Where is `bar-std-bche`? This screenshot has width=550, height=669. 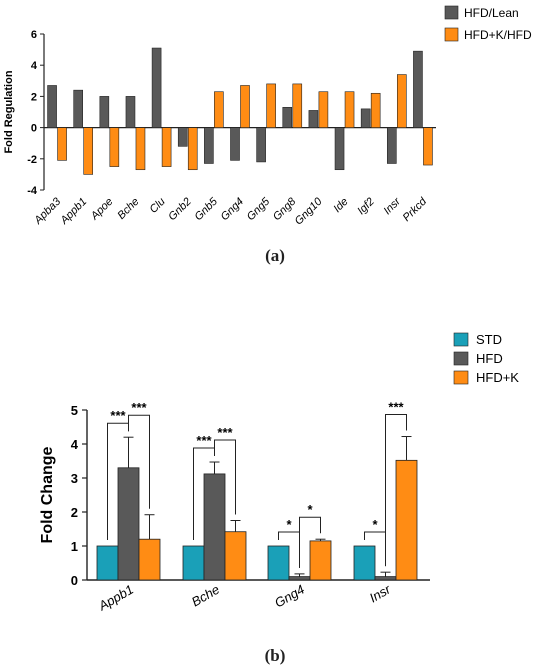
bar-std-bche is located at coordinates (193, 563).